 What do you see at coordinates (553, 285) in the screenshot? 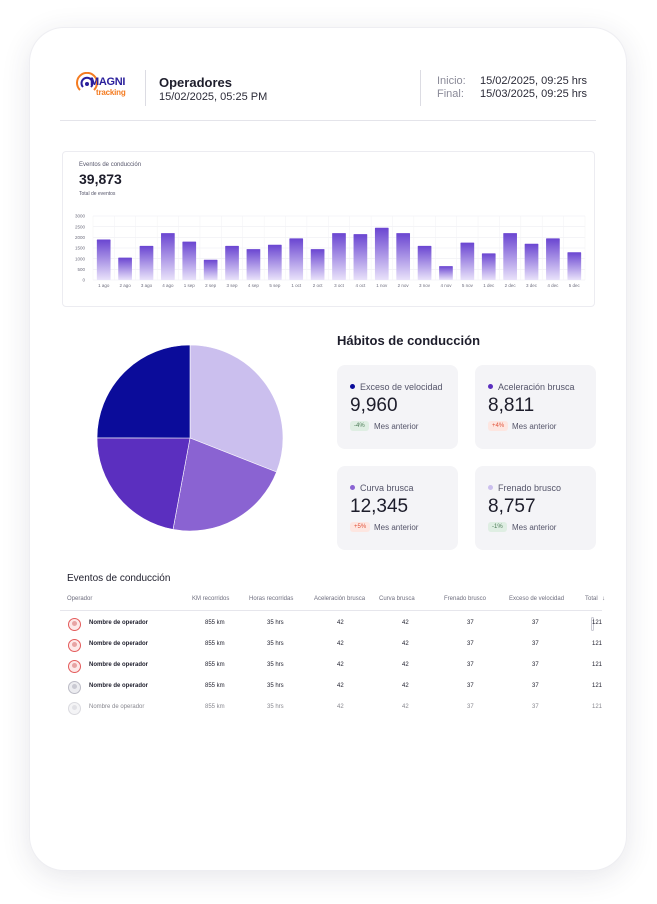
I see `x-tick-label: 4 dec` at bounding box center [553, 285].